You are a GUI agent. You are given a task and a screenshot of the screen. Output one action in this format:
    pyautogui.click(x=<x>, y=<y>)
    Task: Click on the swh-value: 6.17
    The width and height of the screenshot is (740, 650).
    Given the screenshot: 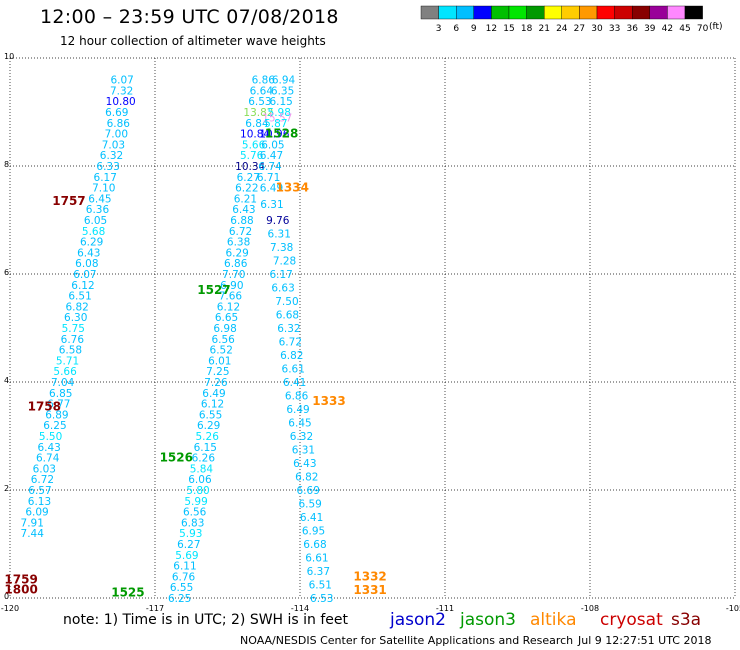 What is the action you would take?
    pyautogui.click(x=105, y=178)
    